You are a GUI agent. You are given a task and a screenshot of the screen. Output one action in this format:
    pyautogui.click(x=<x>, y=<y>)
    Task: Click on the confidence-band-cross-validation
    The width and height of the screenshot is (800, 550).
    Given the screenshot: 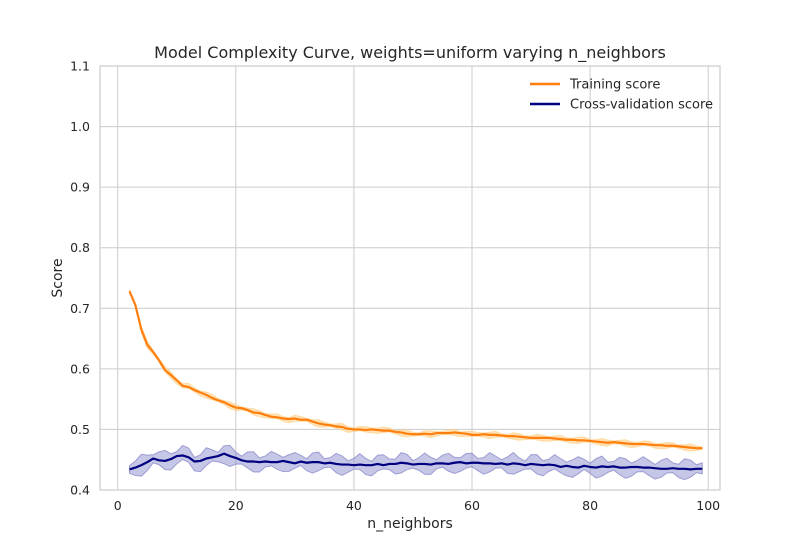 What is the action you would take?
    pyautogui.click(x=416, y=462)
    